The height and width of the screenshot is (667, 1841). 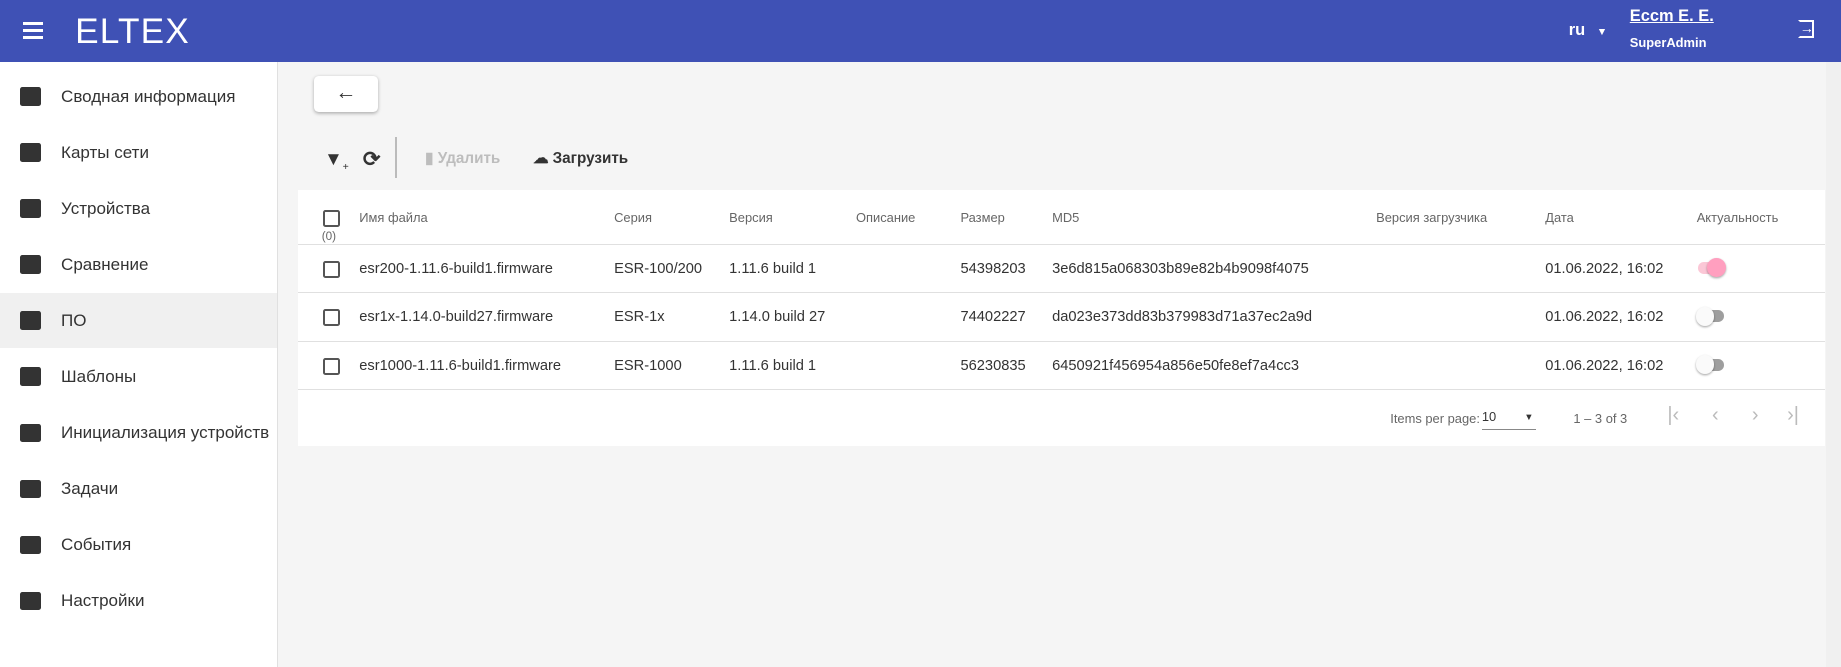 I want to click on column-header: Версия загрузчика, so click(x=1432, y=218).